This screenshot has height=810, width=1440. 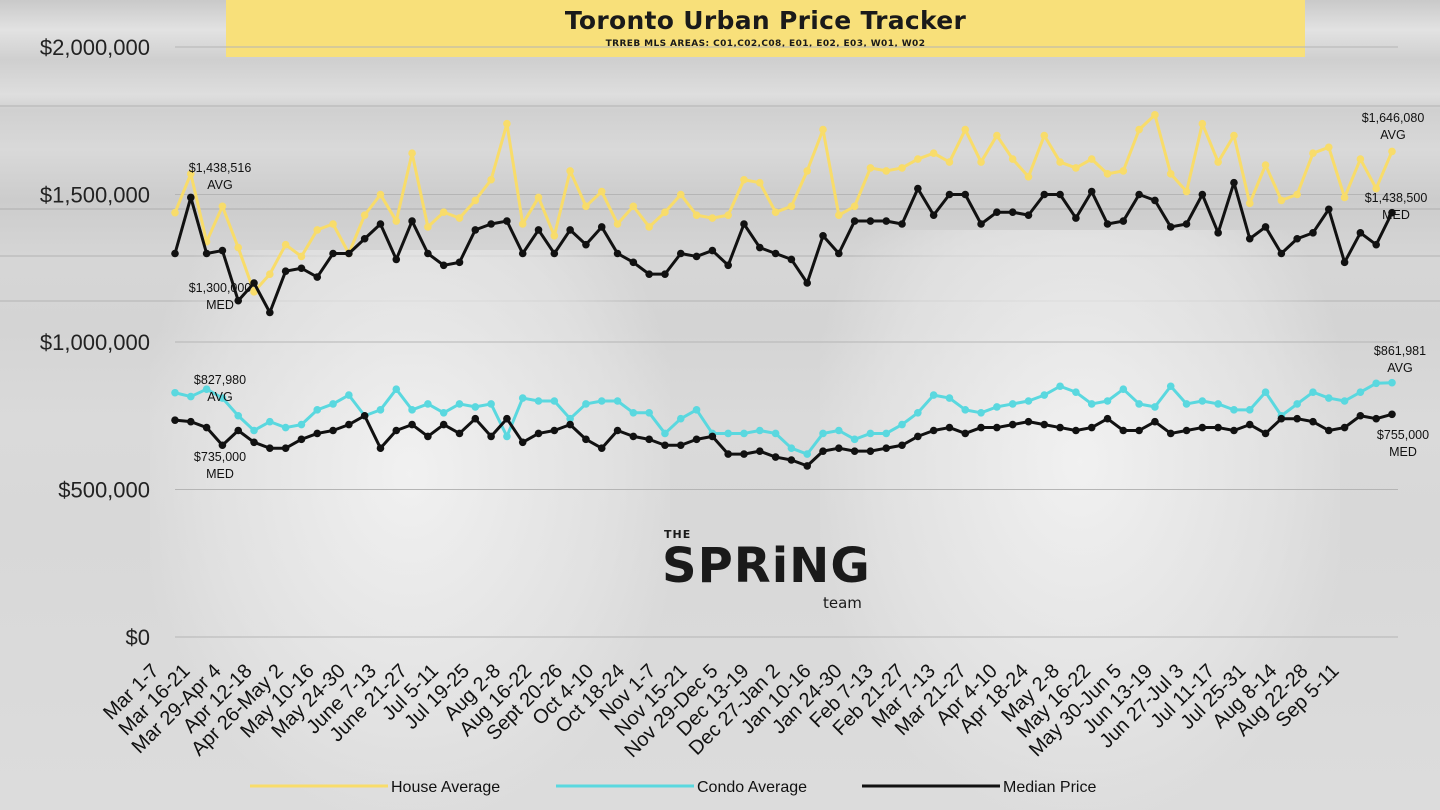 What do you see at coordinates (783, 247) in the screenshot?
I see `median-price-line` at bounding box center [783, 247].